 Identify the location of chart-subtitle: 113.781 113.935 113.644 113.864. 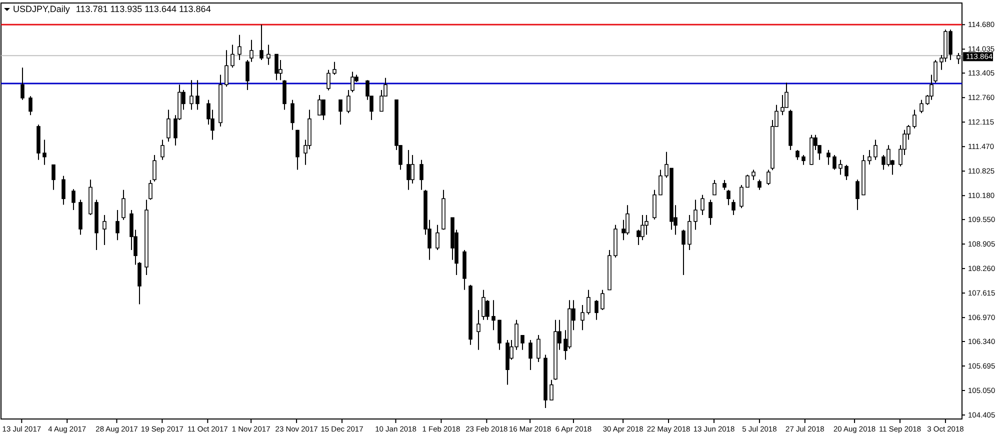
(143, 9).